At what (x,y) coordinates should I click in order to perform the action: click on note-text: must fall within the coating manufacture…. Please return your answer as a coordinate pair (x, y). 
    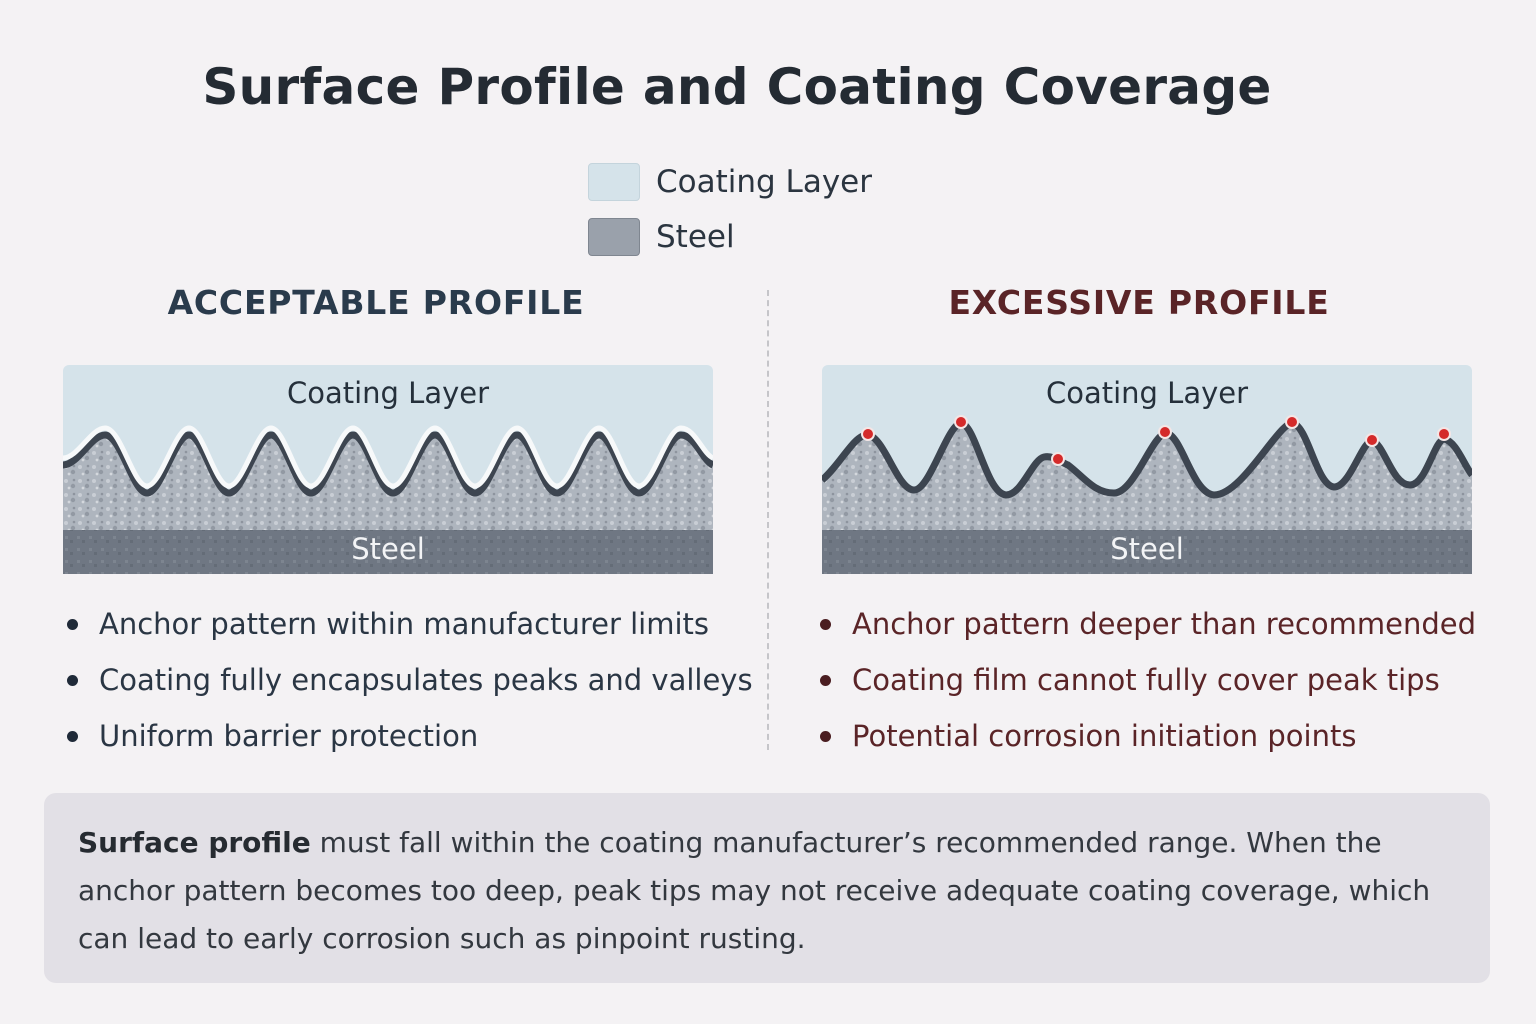
    Looking at the image, I should click on (754, 890).